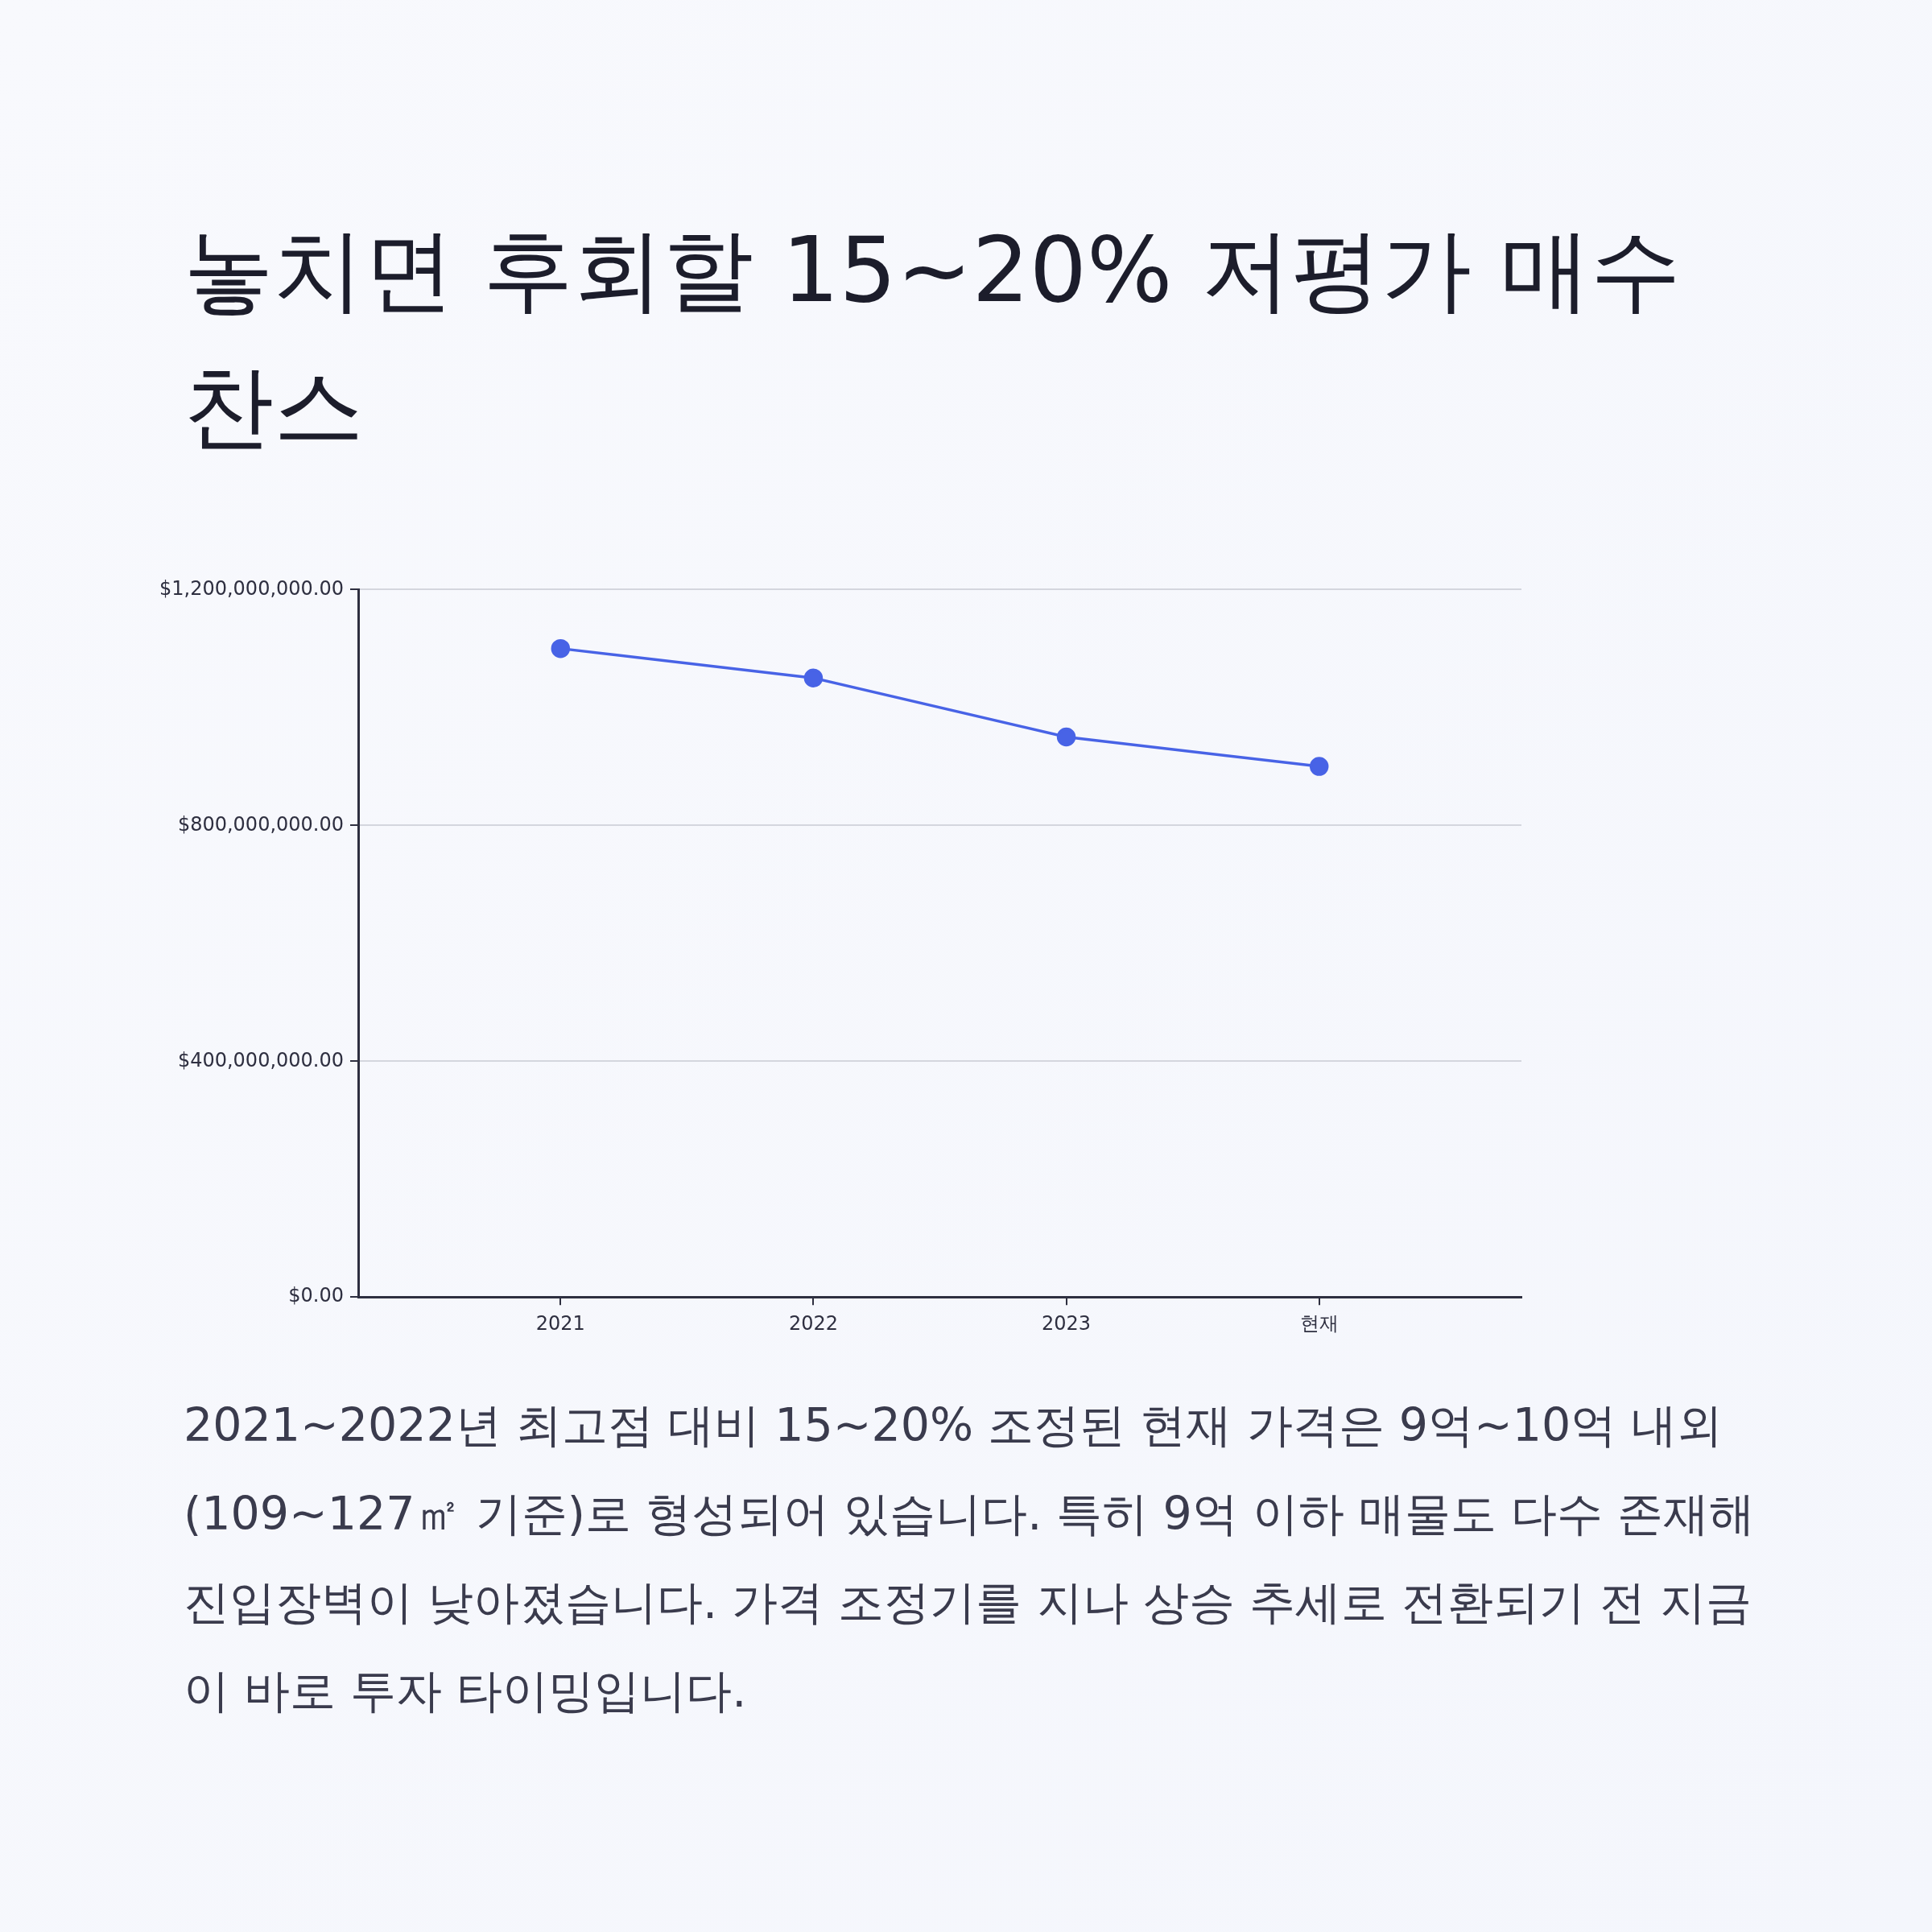 This screenshot has width=1932, height=1932. Describe the element at coordinates (261, 824) in the screenshot. I see `y-tick-label: $800,000,000.00` at that location.